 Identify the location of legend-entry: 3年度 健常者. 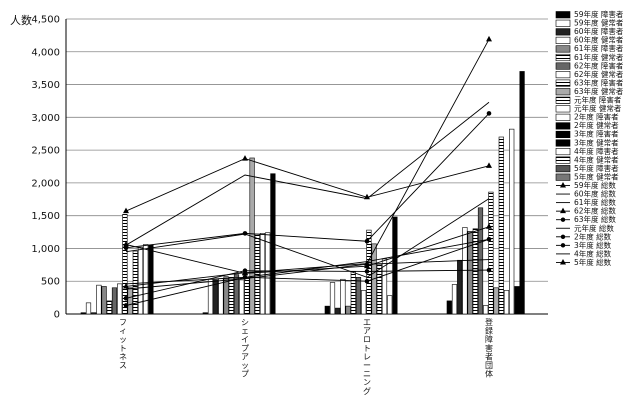
(587, 142).